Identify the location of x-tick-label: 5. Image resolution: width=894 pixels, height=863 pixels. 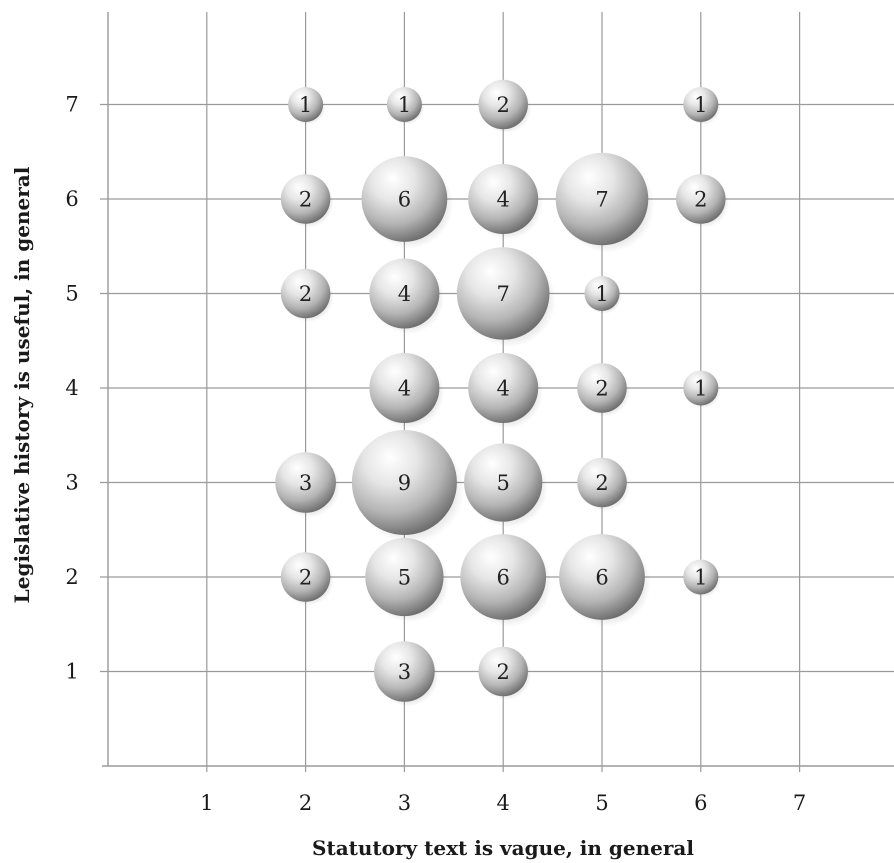
(601, 803).